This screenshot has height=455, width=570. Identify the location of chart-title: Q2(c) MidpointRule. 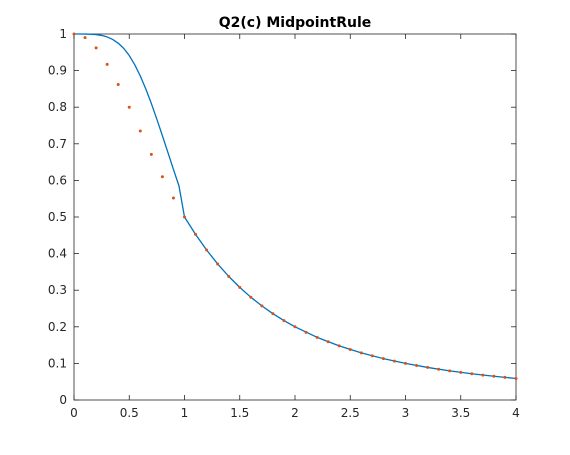
(295, 23).